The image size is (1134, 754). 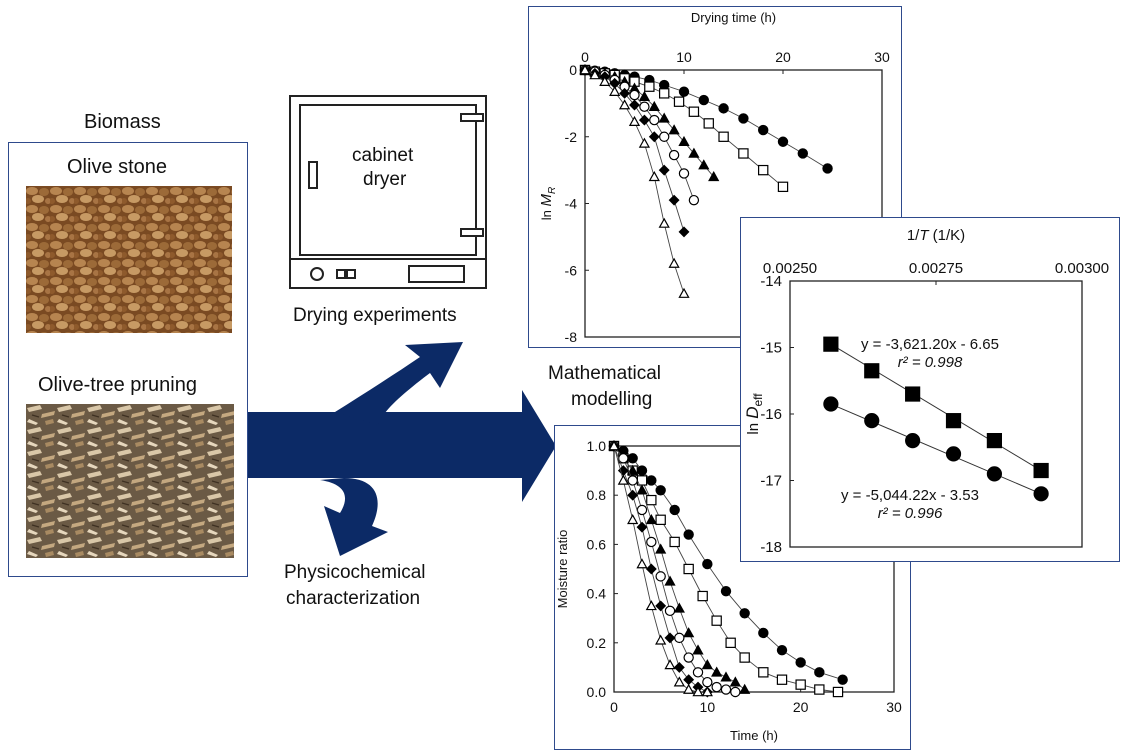 I want to click on regression-r2: r² = 0.996, so click(x=910, y=513).